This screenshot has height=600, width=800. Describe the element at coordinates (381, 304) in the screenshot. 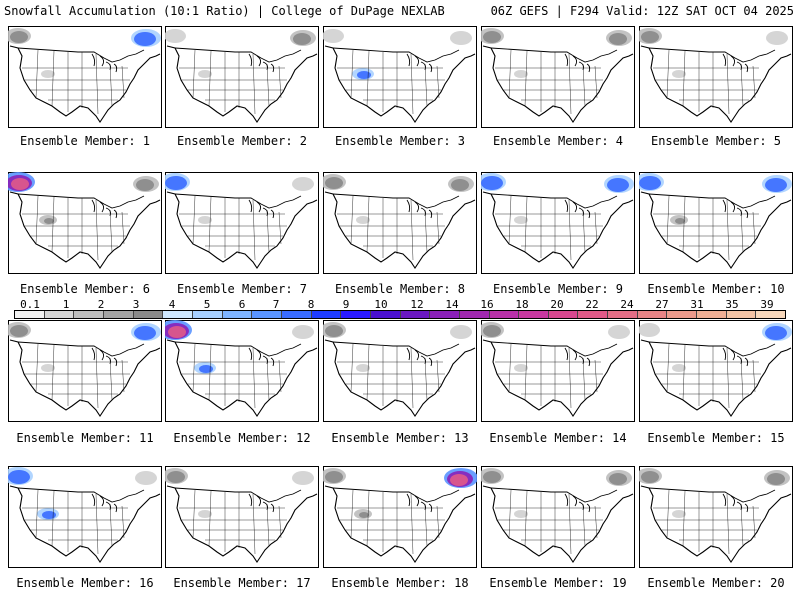

I see `colorbar-tick-label: 10` at that location.